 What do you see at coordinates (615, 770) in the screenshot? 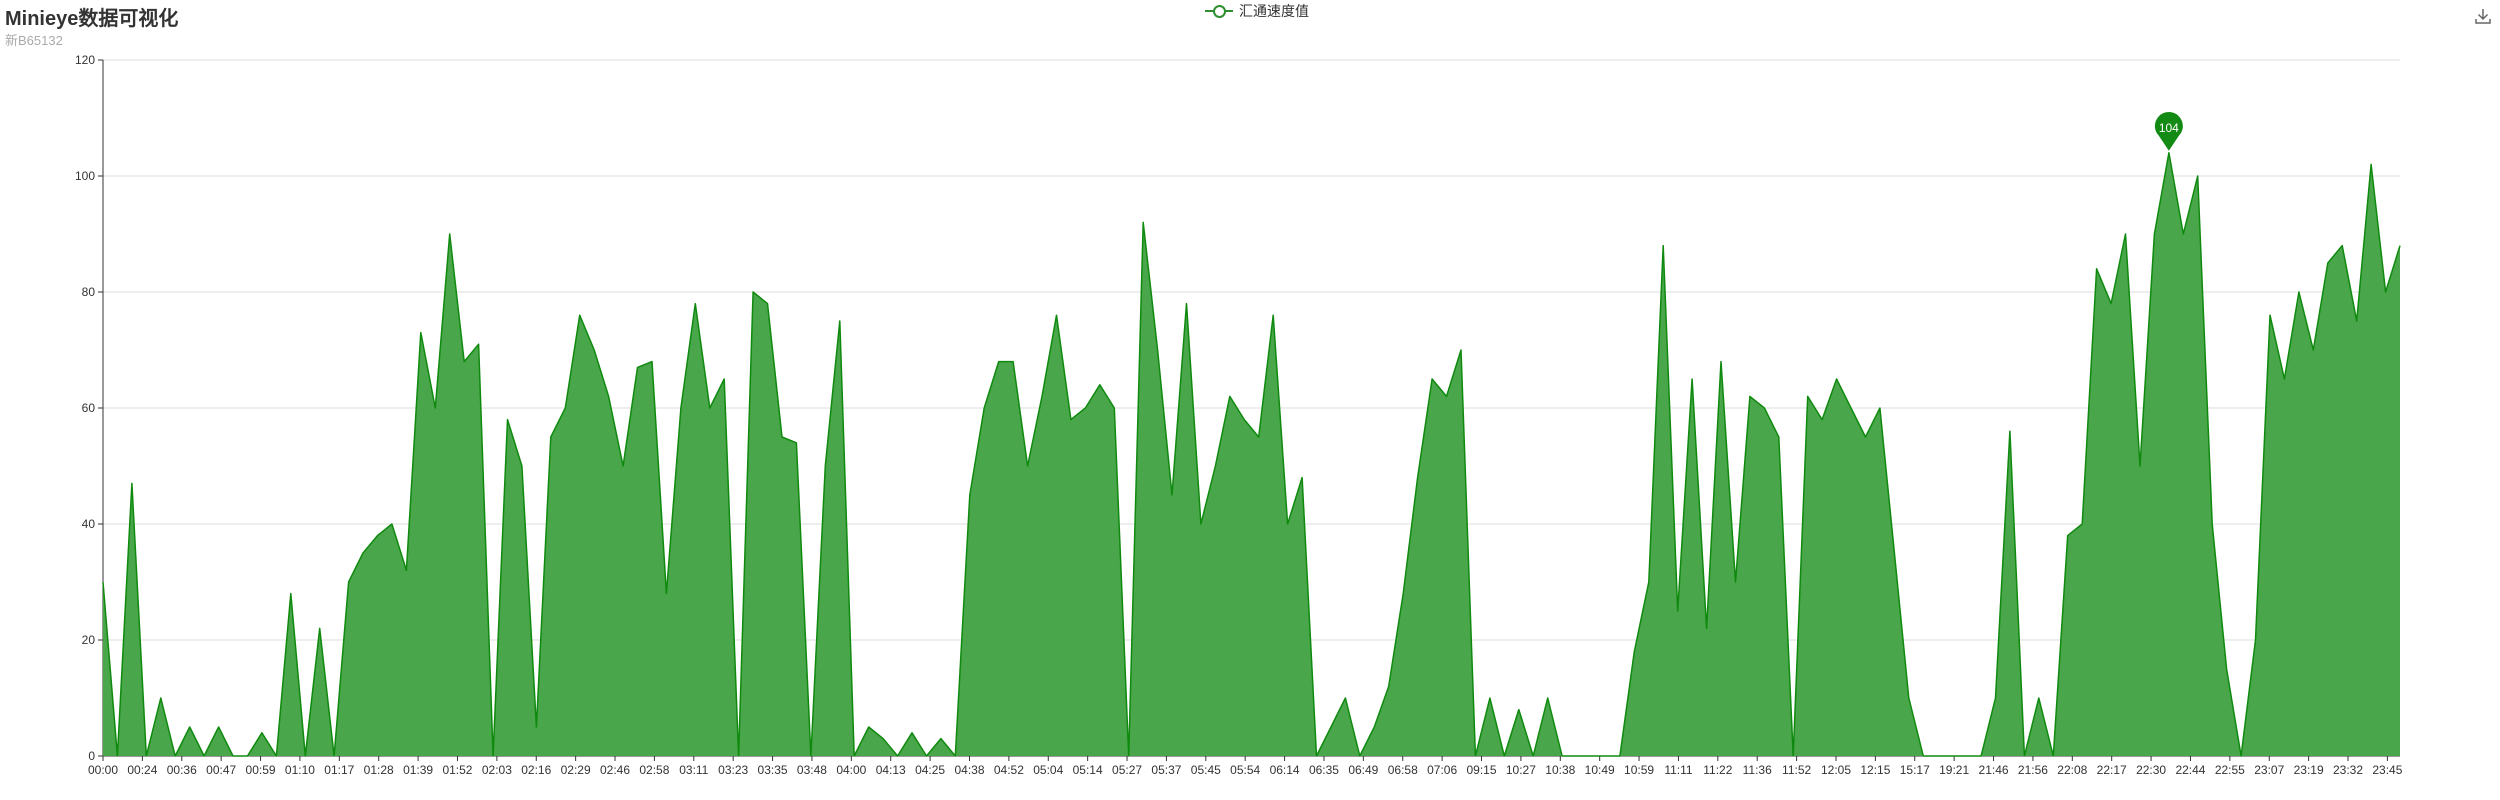
I see `x-tick-label: 02:46` at bounding box center [615, 770].